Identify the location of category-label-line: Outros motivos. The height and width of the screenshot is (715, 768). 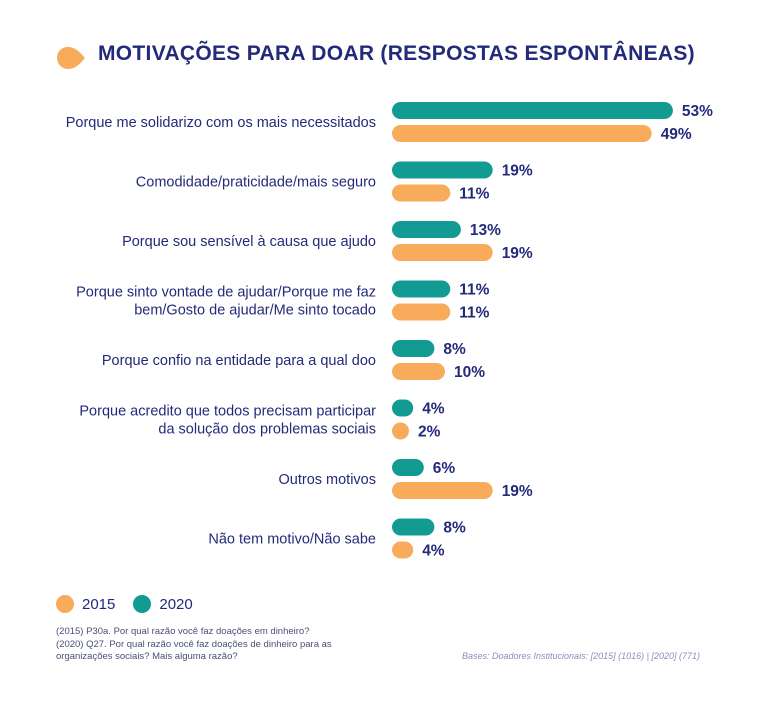
(328, 480).